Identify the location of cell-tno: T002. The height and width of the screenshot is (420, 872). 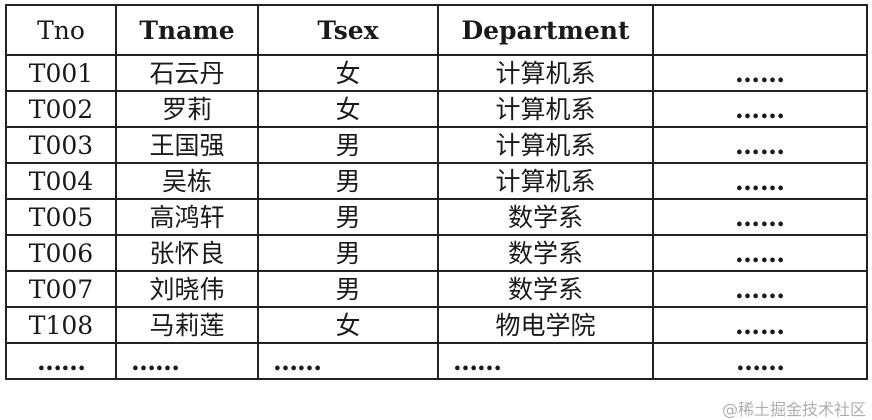
(61, 109).